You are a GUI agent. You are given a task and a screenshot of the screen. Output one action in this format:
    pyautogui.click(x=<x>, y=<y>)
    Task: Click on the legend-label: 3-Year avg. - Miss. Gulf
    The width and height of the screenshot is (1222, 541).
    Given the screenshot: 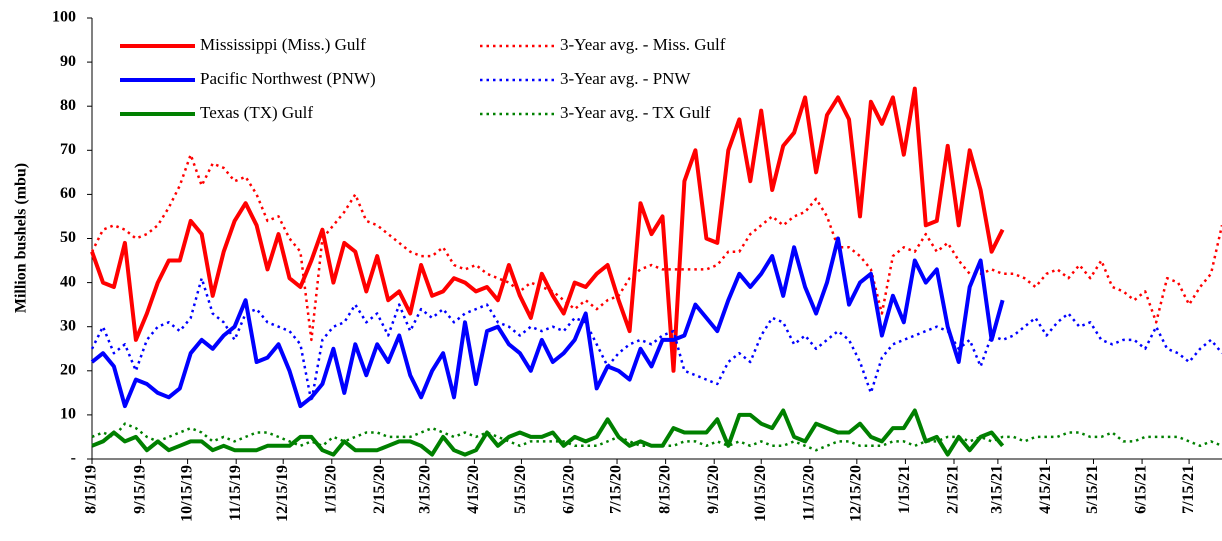 What is the action you would take?
    pyautogui.click(x=643, y=44)
    